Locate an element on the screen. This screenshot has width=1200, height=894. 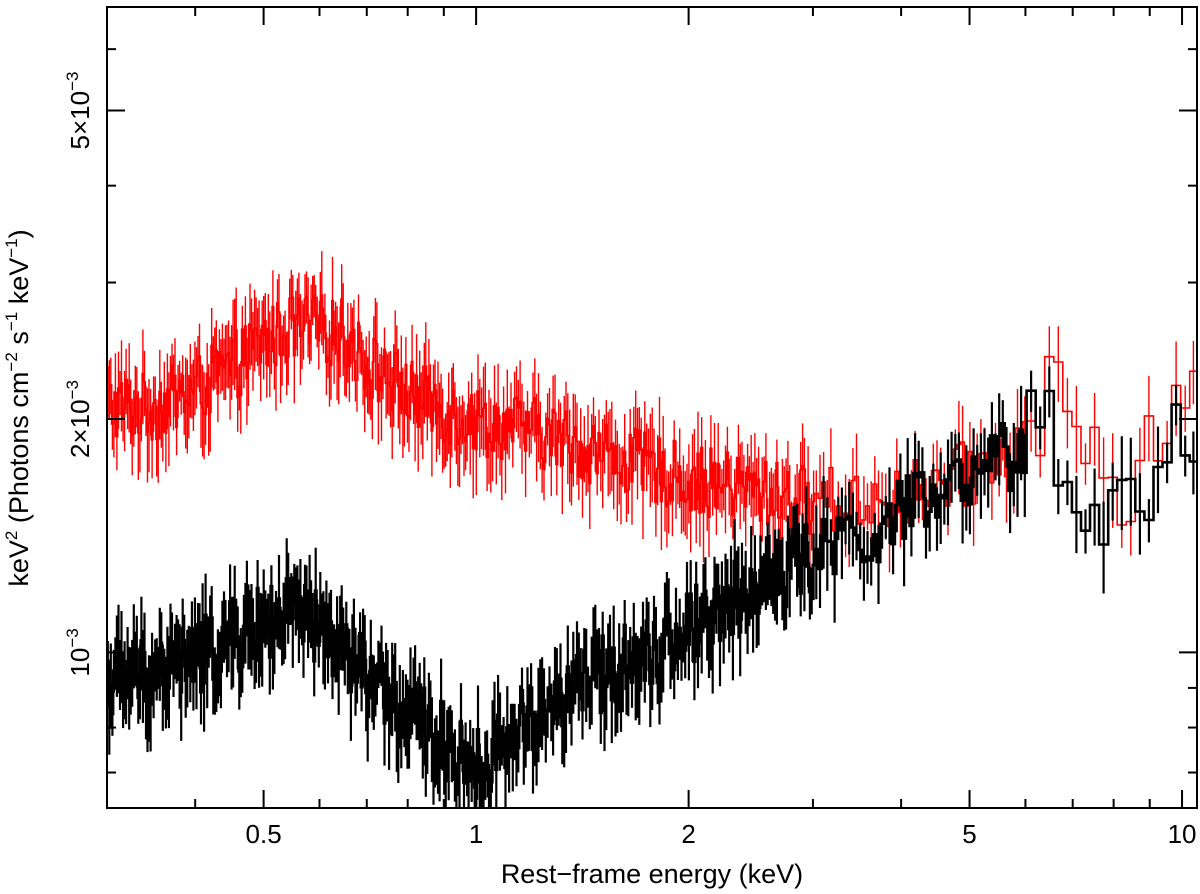
y-axis-title-end: ) is located at coordinates (19, 233).